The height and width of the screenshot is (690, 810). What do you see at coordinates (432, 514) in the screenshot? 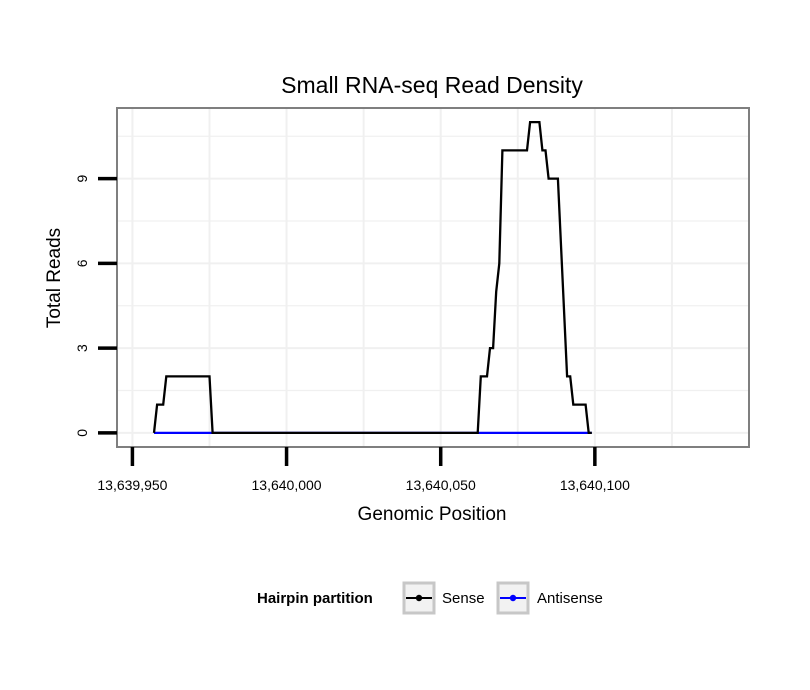
I see `x-axis-title: Genomic Position` at bounding box center [432, 514].